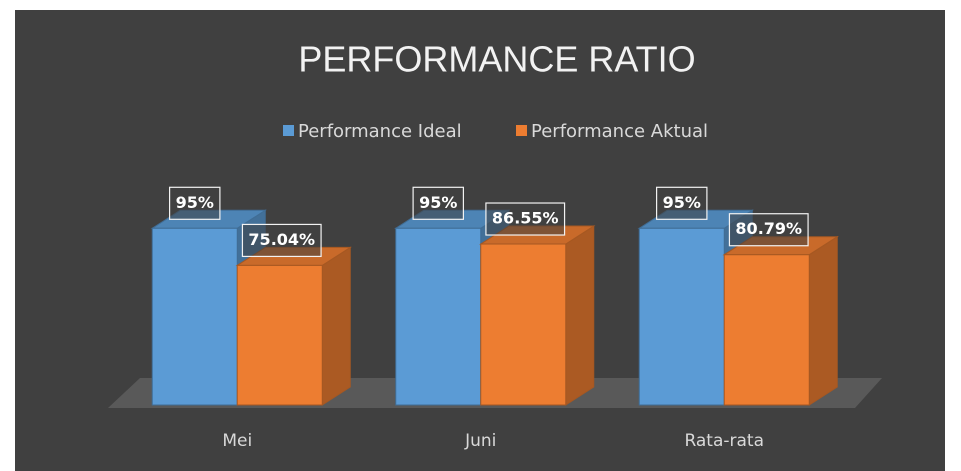  Describe the element at coordinates (619, 131) in the screenshot. I see `legend-label: Performance Aktual` at that location.